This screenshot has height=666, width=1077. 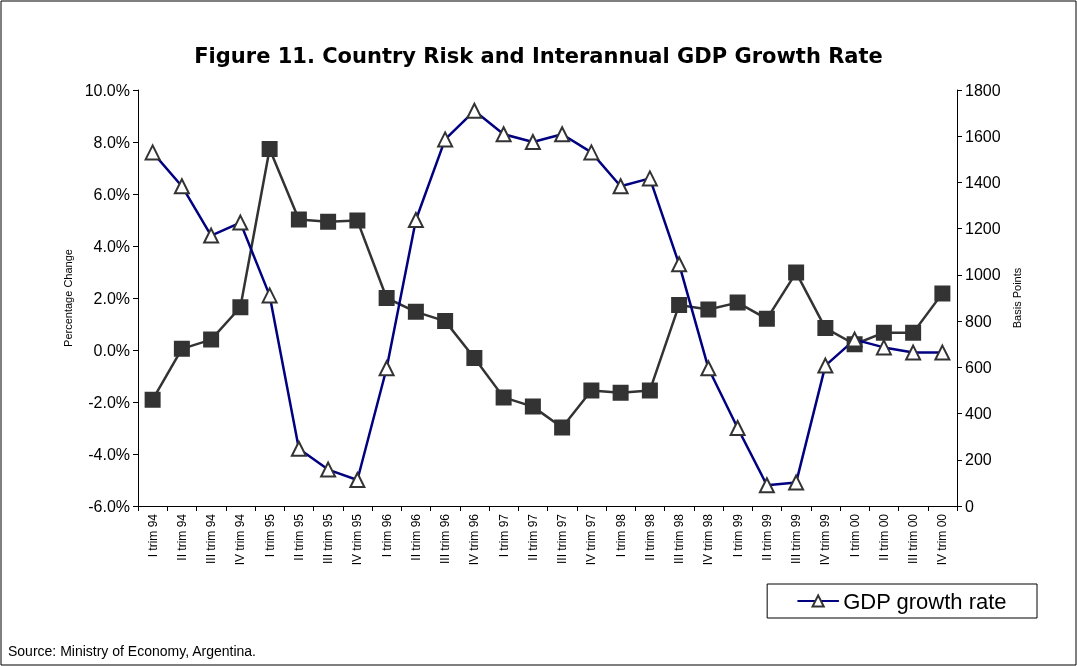 I want to click on y-tick-label: -4.0%, so click(x=109, y=454).